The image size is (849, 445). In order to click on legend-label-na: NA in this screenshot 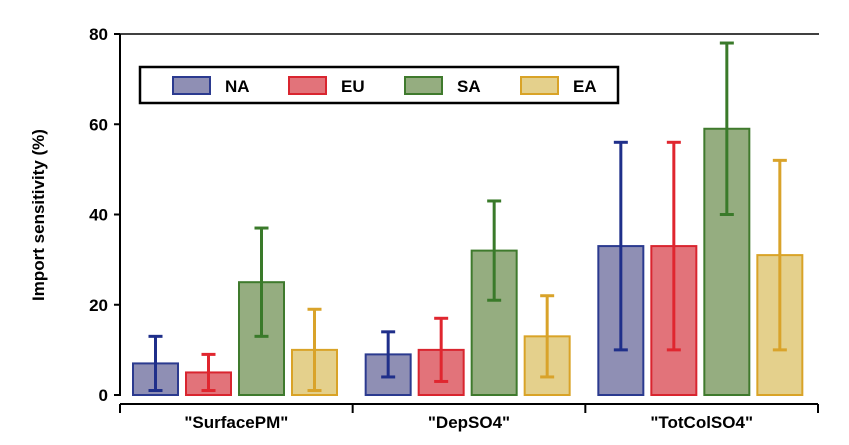, I will do `click(237, 86)`.